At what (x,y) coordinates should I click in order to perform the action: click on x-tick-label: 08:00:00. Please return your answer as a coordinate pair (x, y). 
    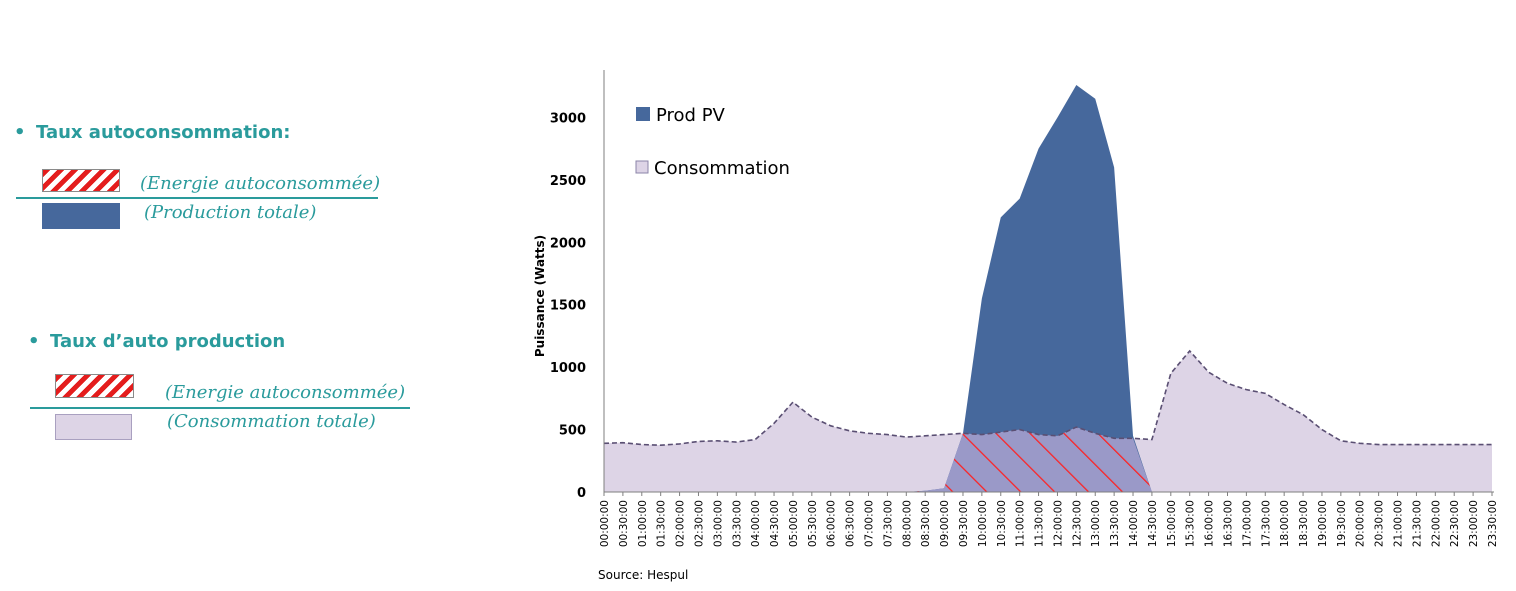
    Looking at the image, I should click on (907, 523).